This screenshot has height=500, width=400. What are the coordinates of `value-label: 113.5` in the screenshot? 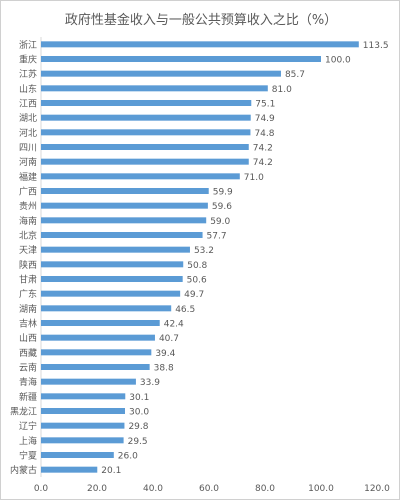 It's located at (376, 46).